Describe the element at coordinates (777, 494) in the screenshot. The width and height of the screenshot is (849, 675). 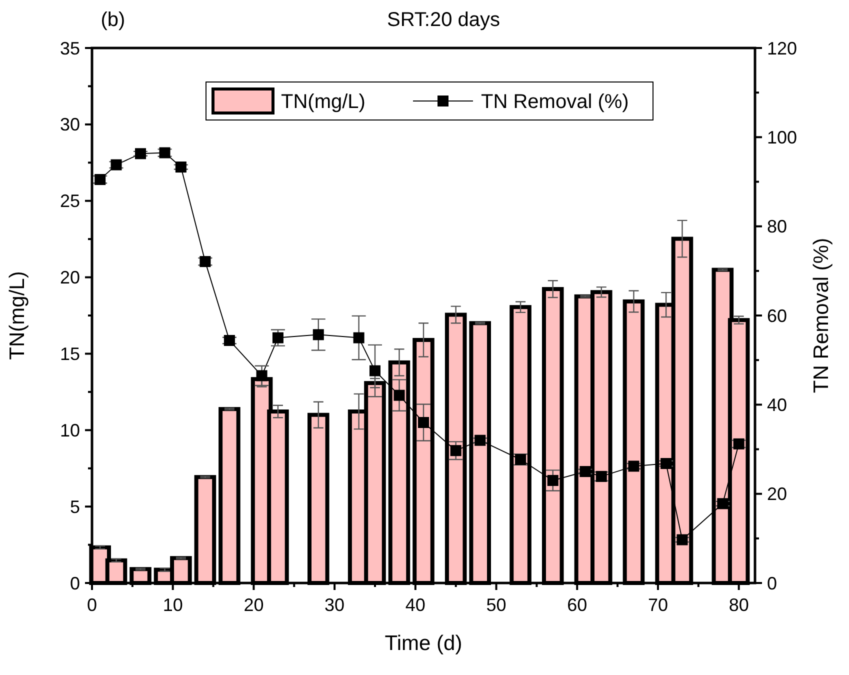
I see `y2-tick-label: 20` at that location.